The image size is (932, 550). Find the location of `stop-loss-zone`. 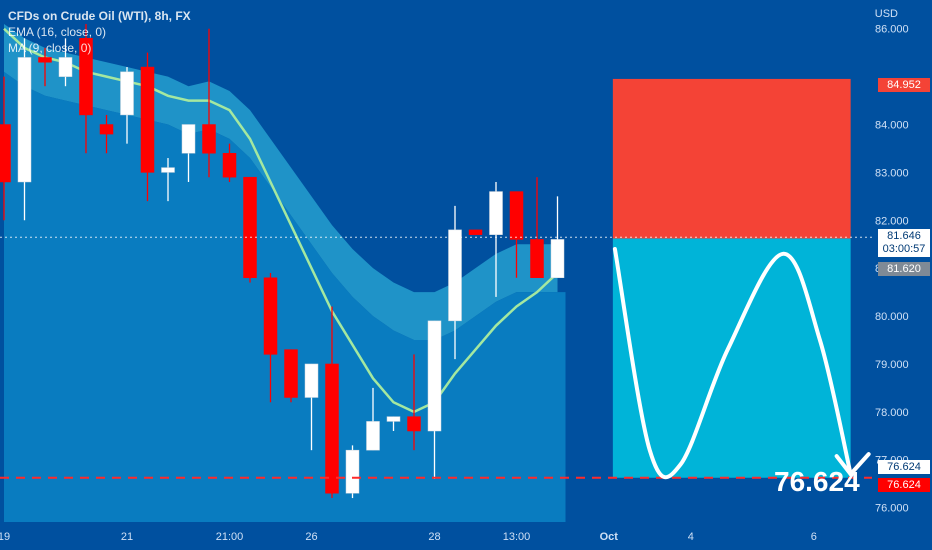

stop-loss-zone is located at coordinates (731, 158).